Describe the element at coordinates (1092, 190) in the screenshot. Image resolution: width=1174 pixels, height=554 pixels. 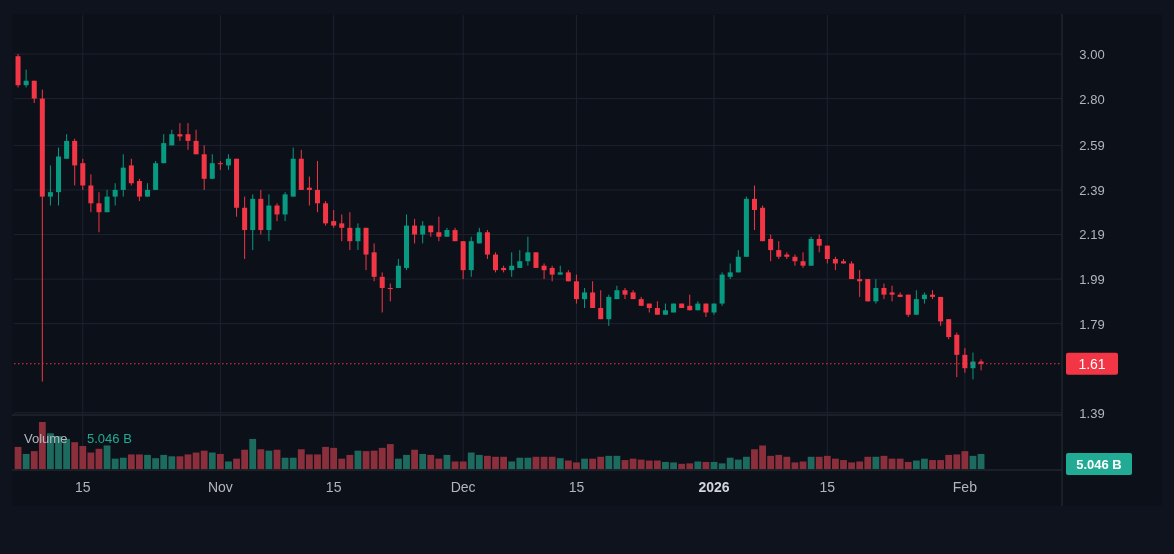
I see `y-tick-label: 2.39` at that location.